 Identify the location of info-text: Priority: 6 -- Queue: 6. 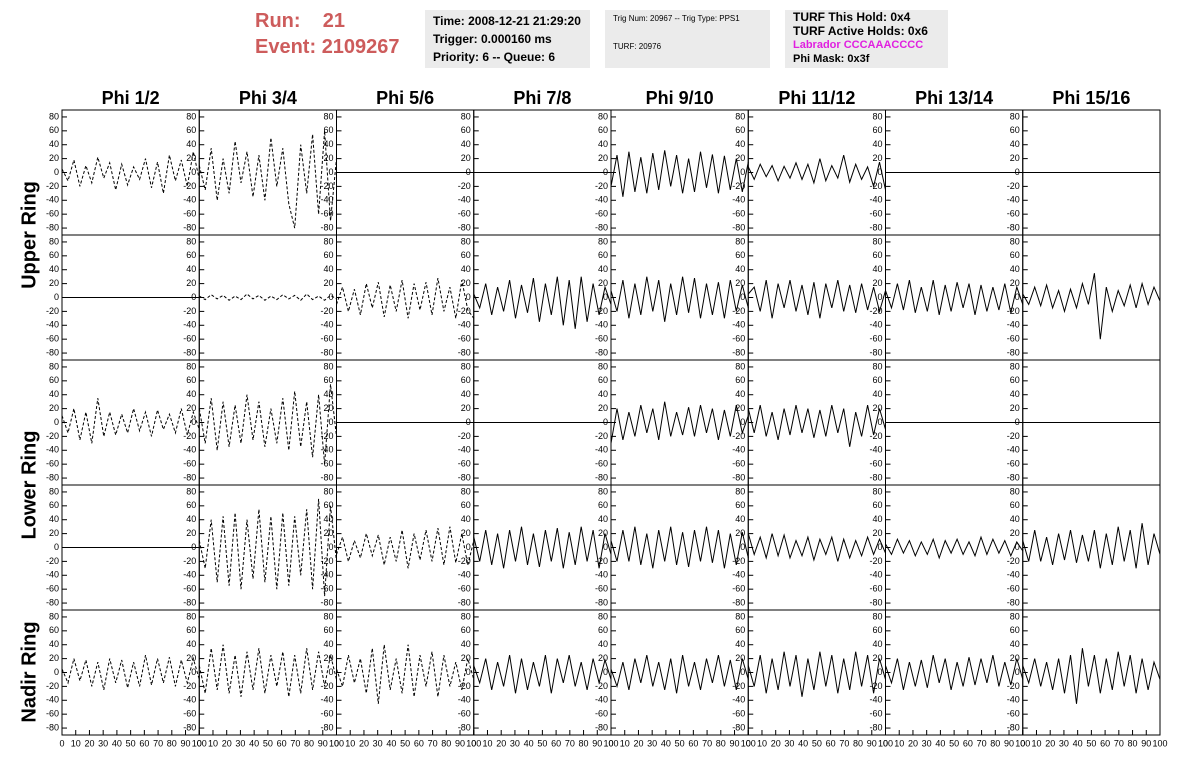
(494, 57).